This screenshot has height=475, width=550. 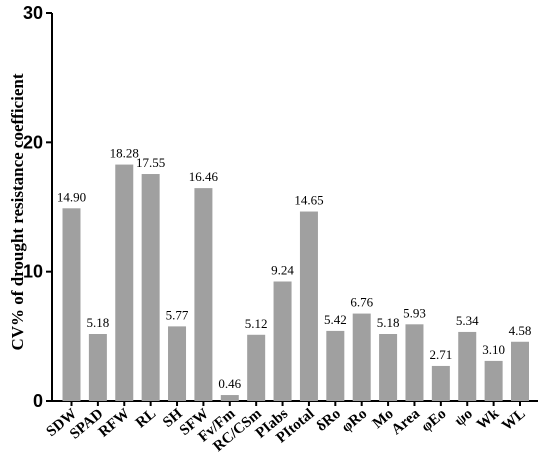 I want to click on x-tick-label: Area, so click(x=406, y=421).